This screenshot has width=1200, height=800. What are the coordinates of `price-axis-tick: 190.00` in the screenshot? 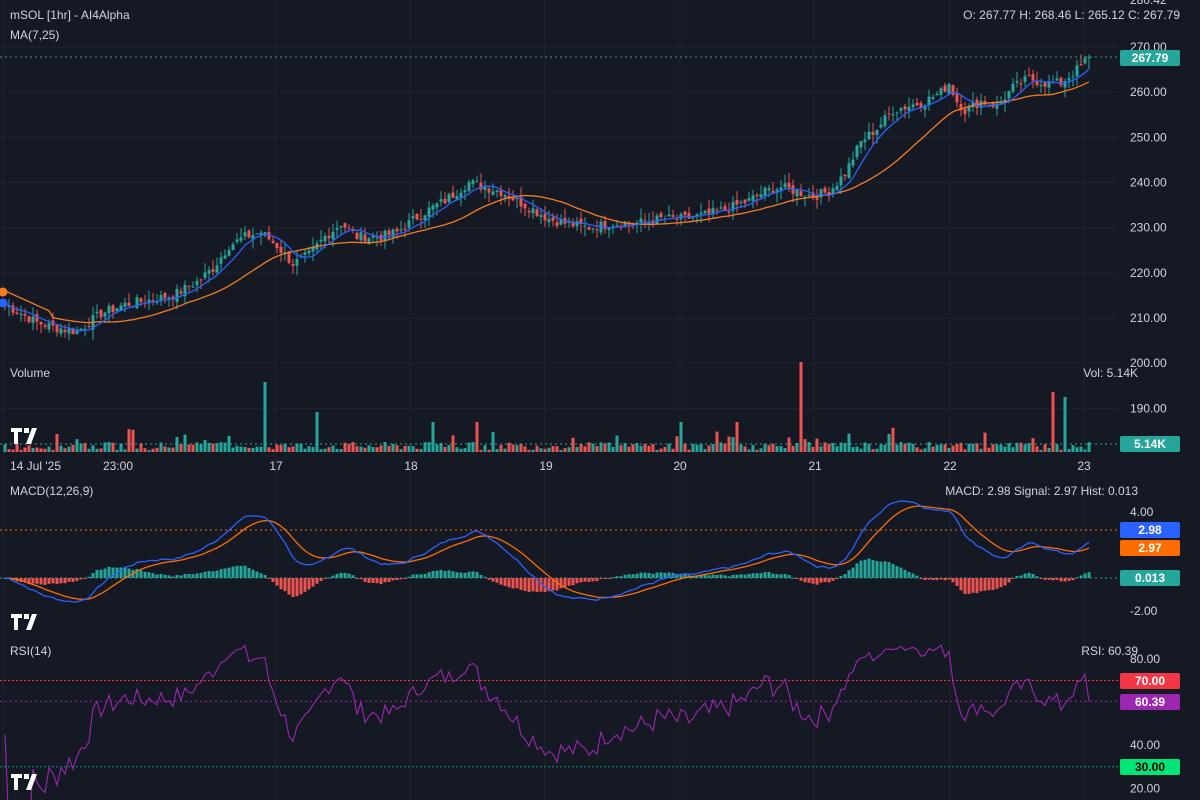 It's located at (1148, 408).